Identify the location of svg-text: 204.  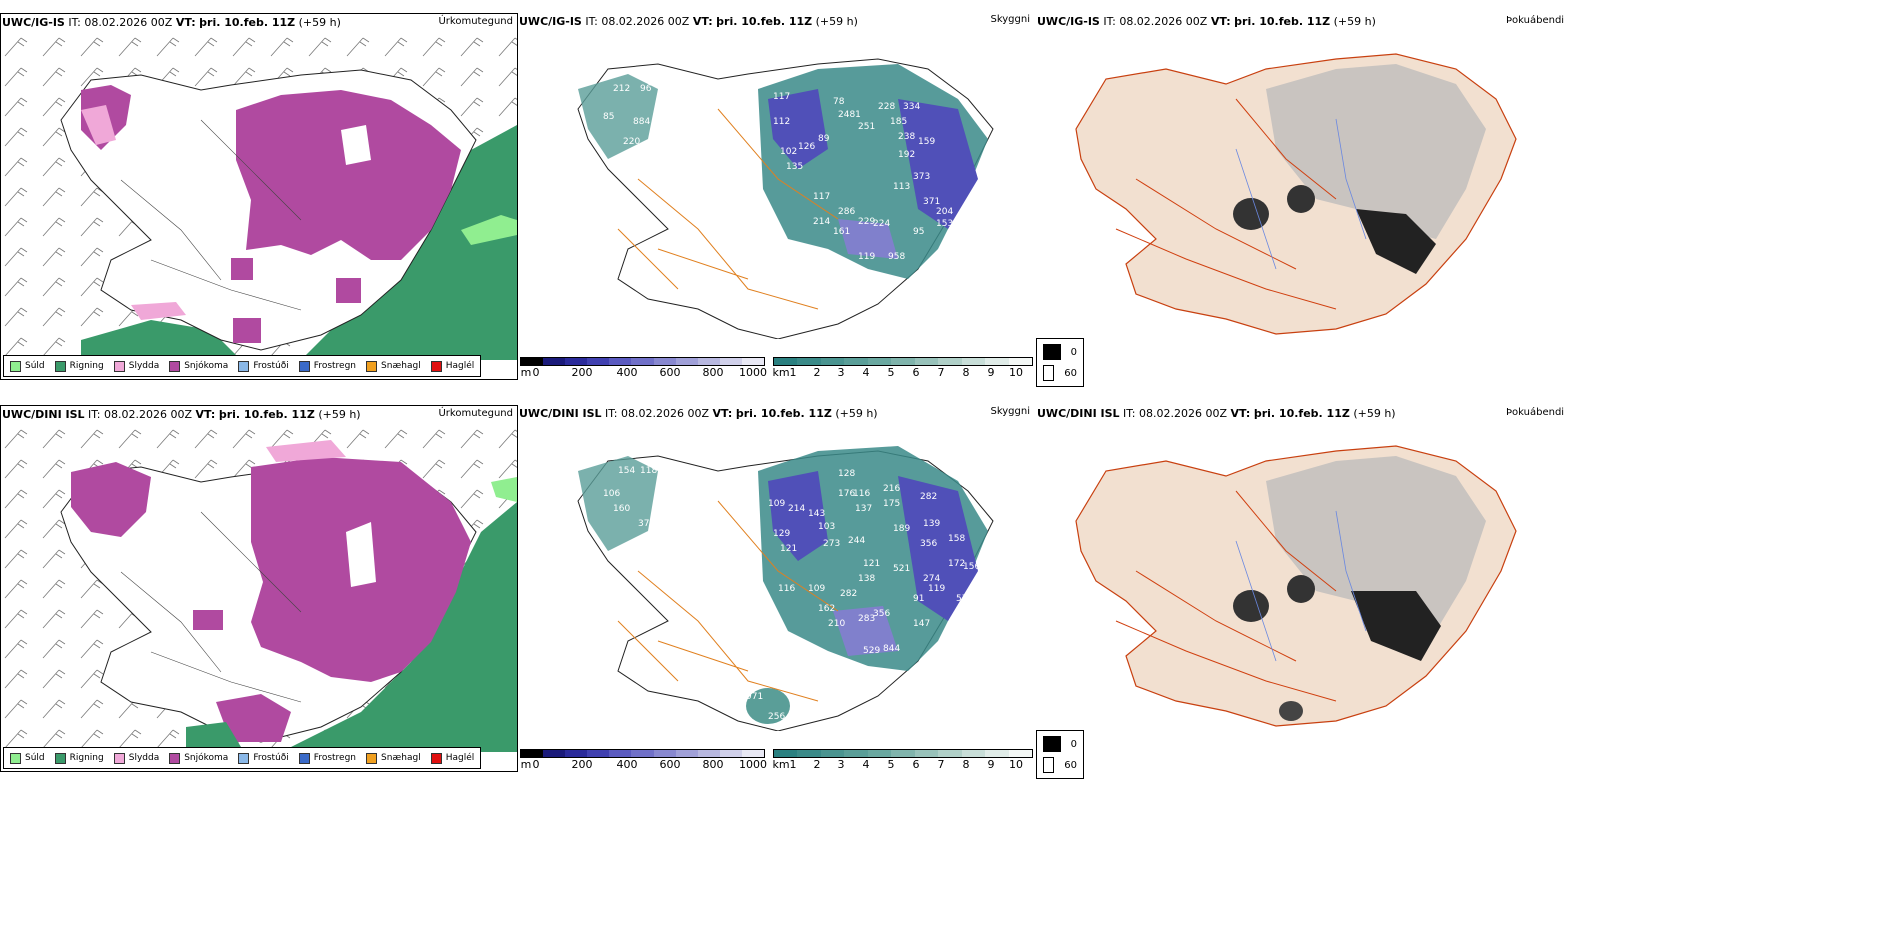
(944, 212).